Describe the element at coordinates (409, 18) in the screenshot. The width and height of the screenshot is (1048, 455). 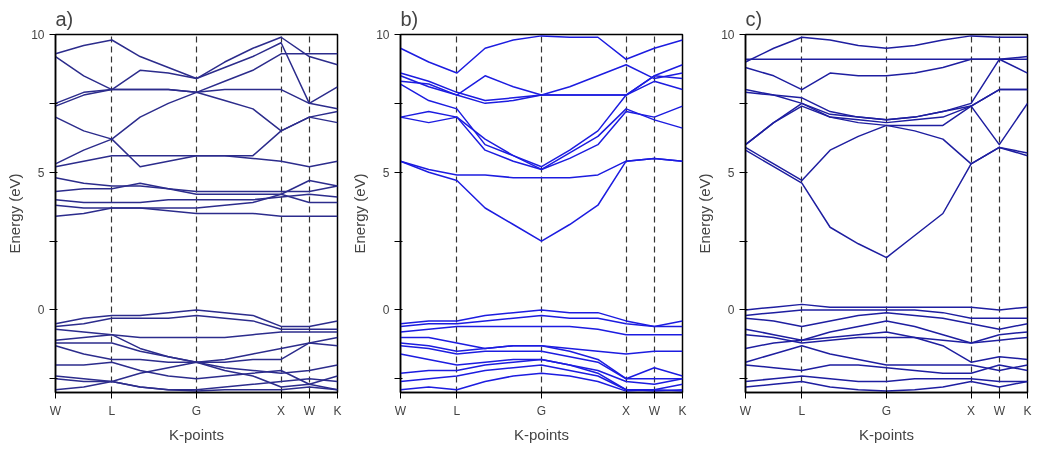
I see `chart-title: b)` at that location.